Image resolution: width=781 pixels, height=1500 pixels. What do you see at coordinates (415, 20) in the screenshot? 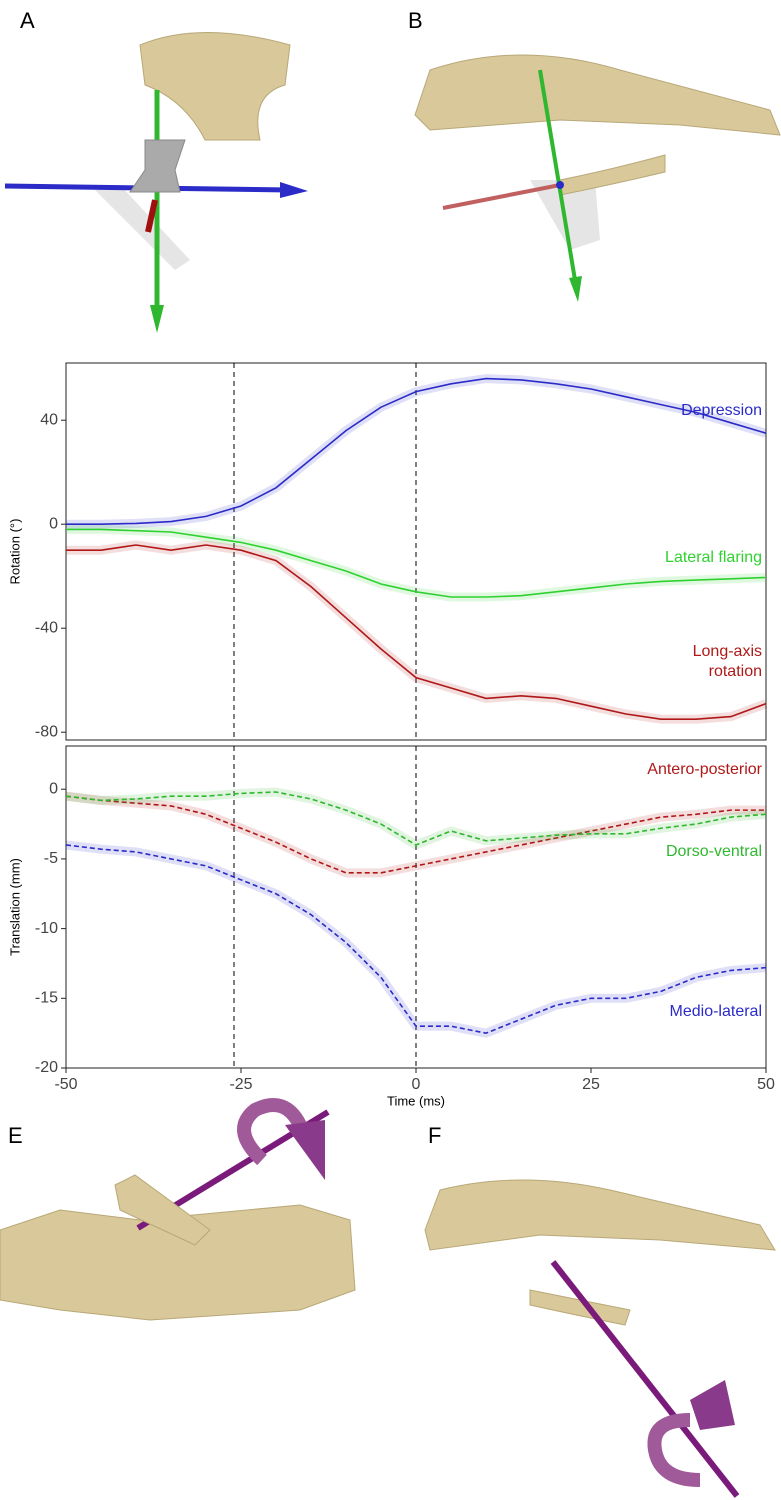
I see `panel-label: B` at bounding box center [415, 20].